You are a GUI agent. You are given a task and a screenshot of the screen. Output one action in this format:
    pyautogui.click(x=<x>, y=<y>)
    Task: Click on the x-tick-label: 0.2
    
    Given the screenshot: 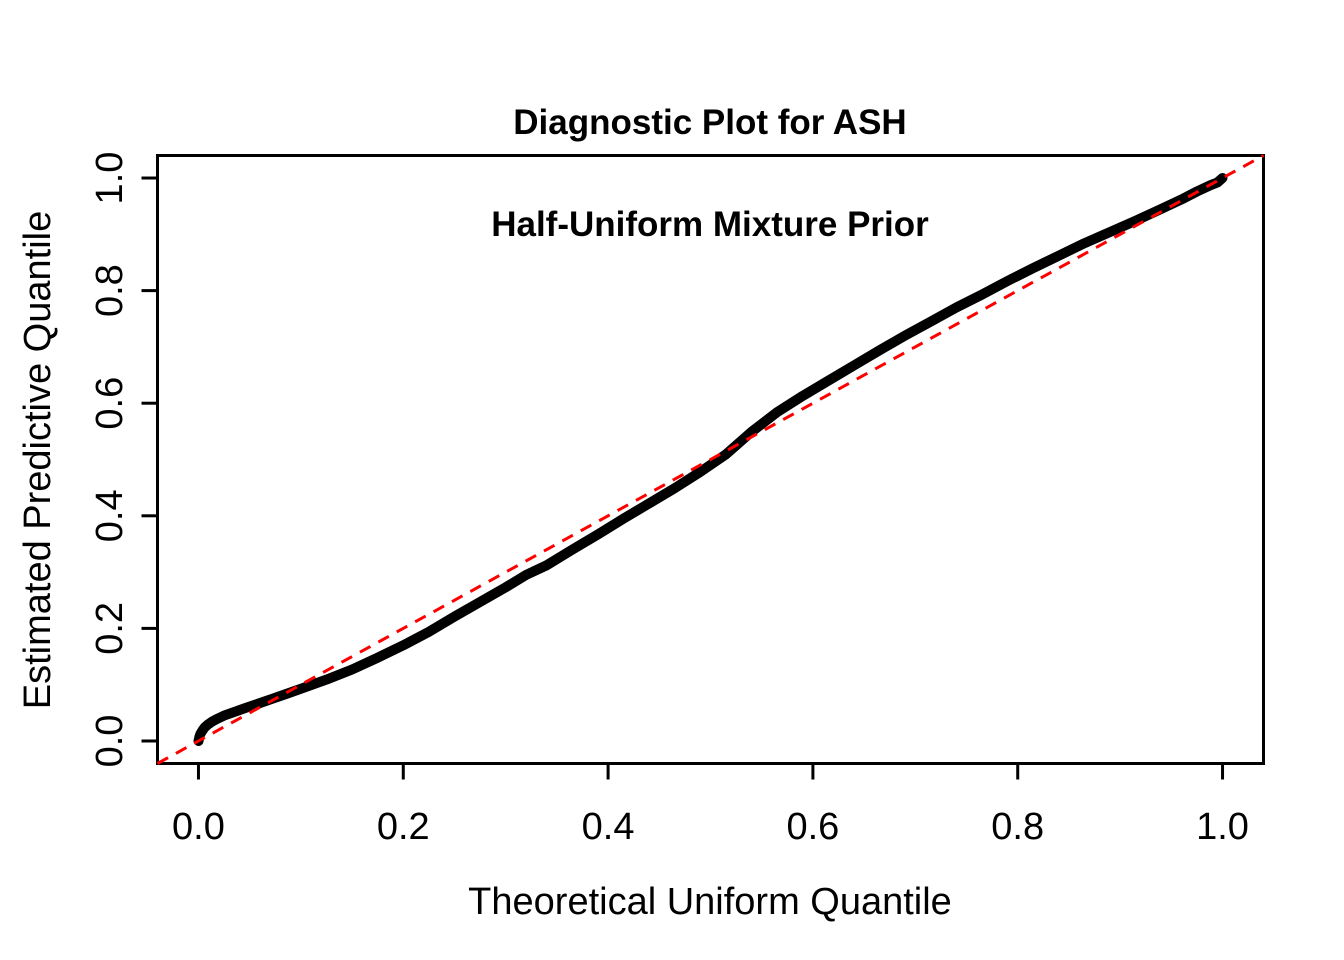 What is the action you would take?
    pyautogui.click(x=403, y=827)
    